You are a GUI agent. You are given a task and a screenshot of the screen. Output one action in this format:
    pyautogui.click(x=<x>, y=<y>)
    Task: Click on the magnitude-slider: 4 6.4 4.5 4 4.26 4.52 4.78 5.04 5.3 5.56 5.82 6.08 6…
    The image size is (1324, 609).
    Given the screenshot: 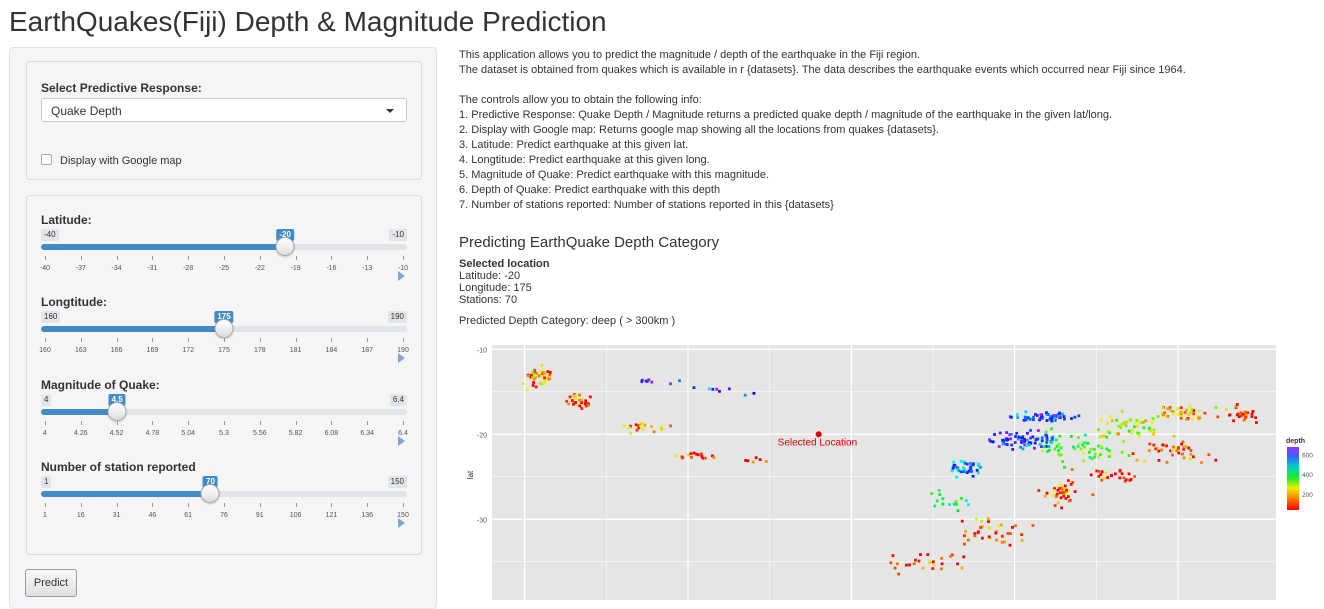 What is the action you would take?
    pyautogui.click(x=224, y=429)
    